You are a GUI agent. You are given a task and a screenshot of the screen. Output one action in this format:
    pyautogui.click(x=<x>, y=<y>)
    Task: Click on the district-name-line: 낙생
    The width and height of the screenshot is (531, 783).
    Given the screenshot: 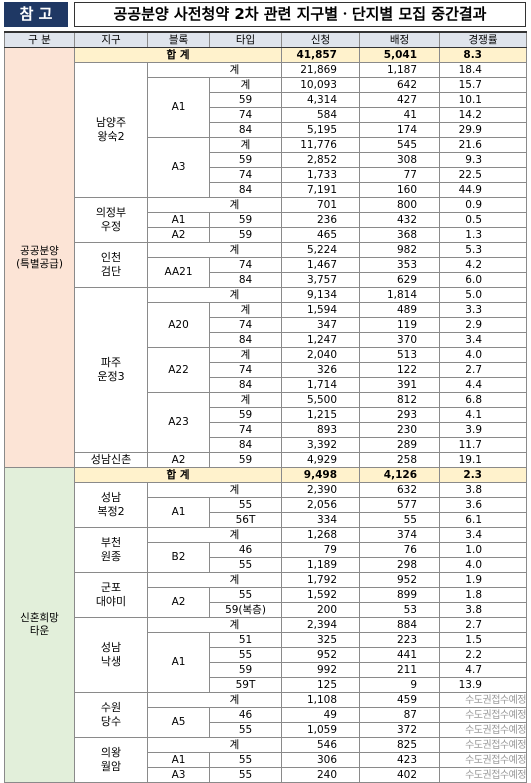 What is the action you would take?
    pyautogui.click(x=111, y=661)
    